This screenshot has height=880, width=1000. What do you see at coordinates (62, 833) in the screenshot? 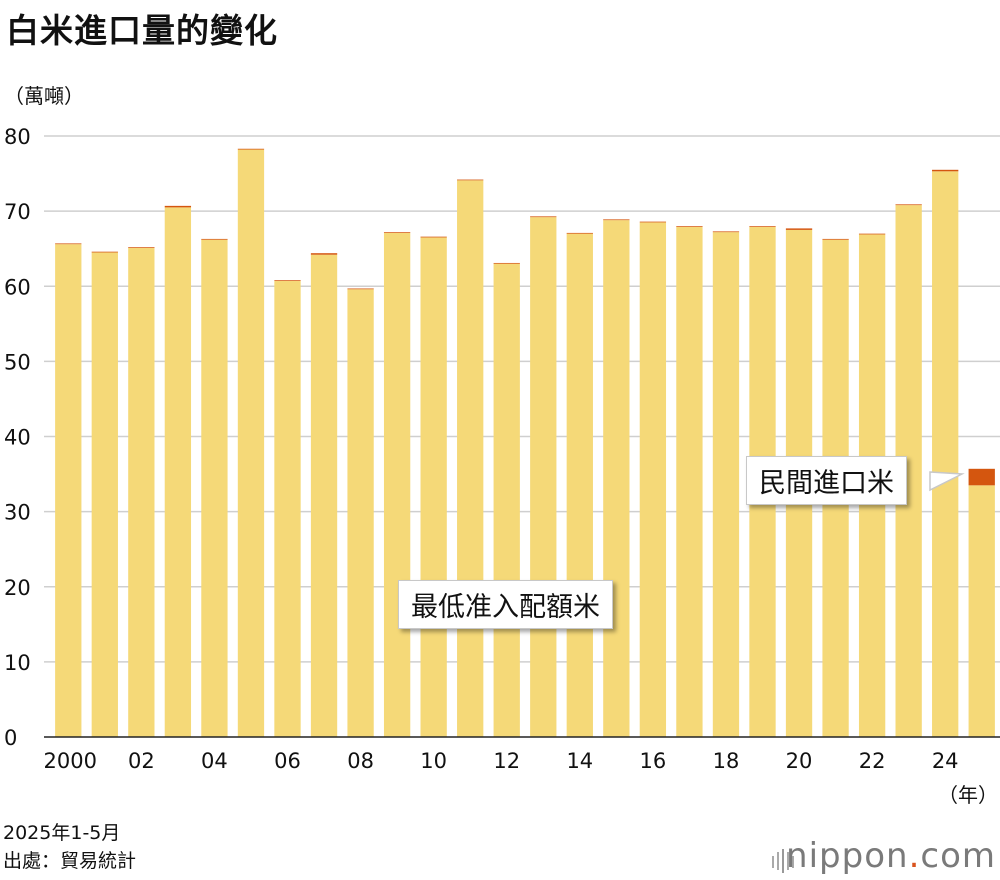
I see `period-note: 2025年1-5月` at bounding box center [62, 833].